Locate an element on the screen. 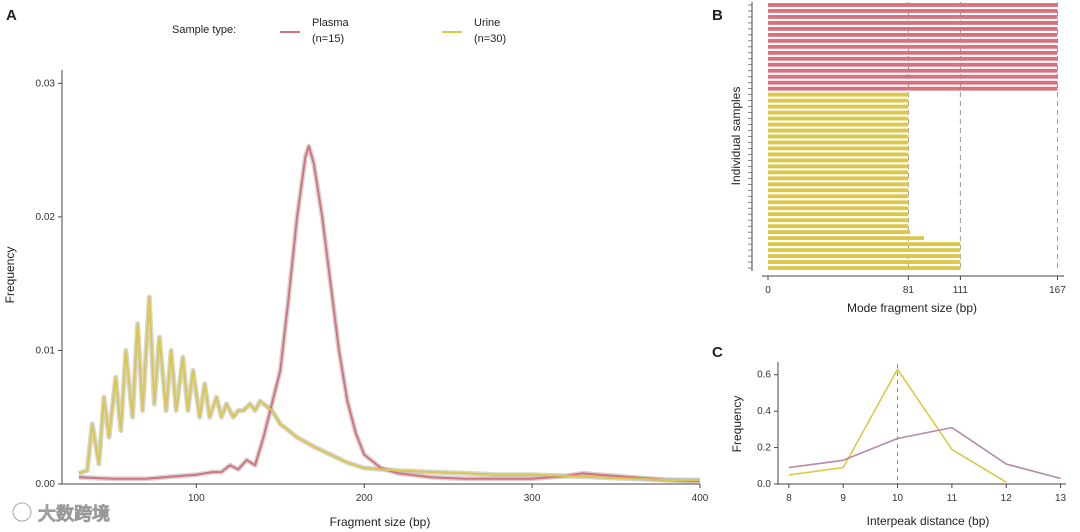 The image size is (1080, 532). panel-c-x-tick-label: 9 is located at coordinates (843, 498).